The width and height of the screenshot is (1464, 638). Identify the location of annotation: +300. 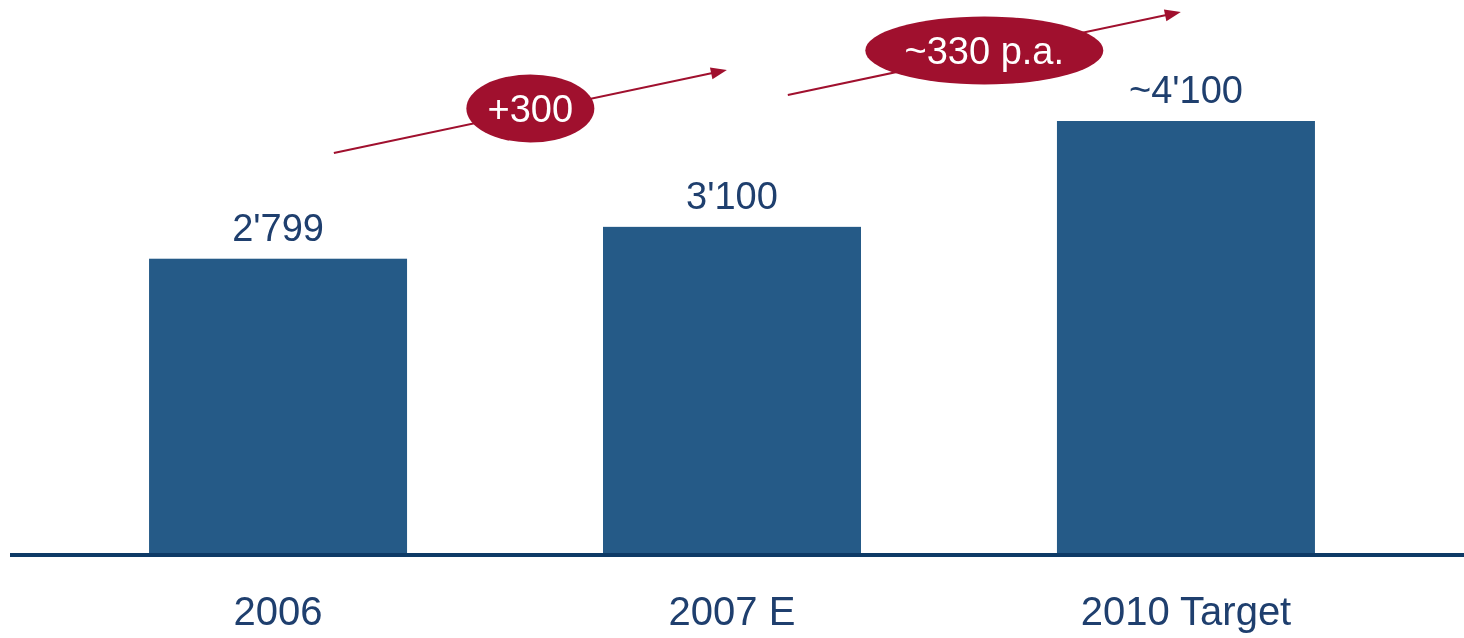
(530, 108).